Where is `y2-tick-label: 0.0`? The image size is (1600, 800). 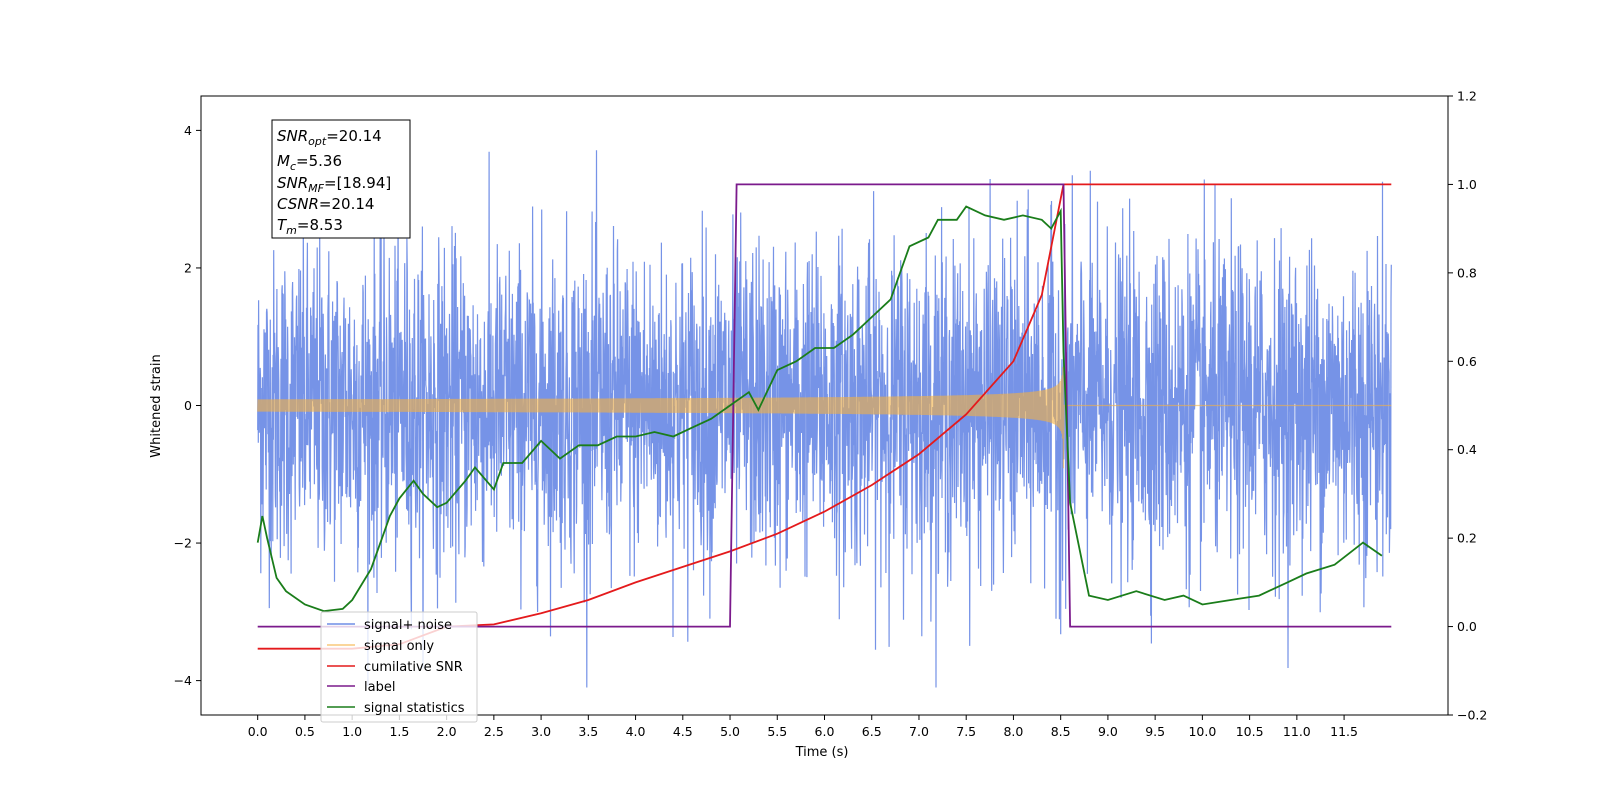 y2-tick-label: 0.0 is located at coordinates (1467, 626).